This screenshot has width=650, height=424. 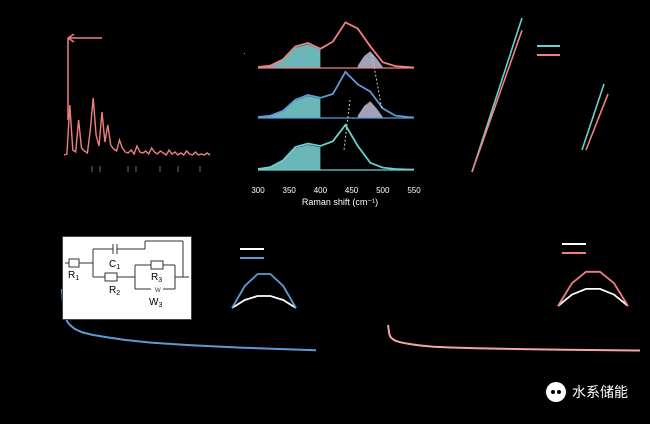 What do you see at coordinates (114, 291) in the screenshot?
I see `label-r2: R2` at bounding box center [114, 291].